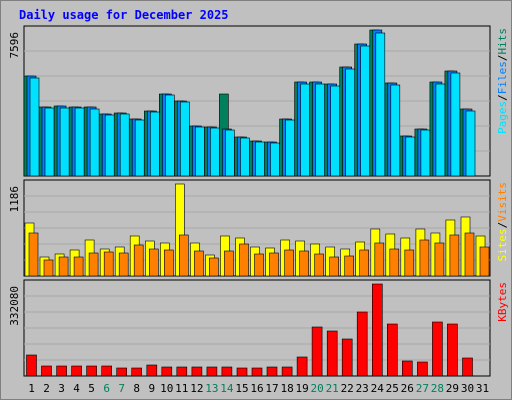 The height and width of the screenshot is (400, 512). What do you see at coordinates (452, 388) in the screenshot?
I see `x-tick-day-29: 29` at bounding box center [452, 388].